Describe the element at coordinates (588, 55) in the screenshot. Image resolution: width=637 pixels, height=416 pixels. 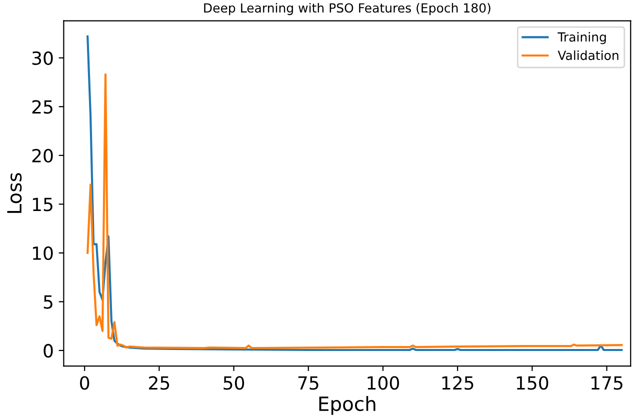
I see `legend-label: Validation` at that location.